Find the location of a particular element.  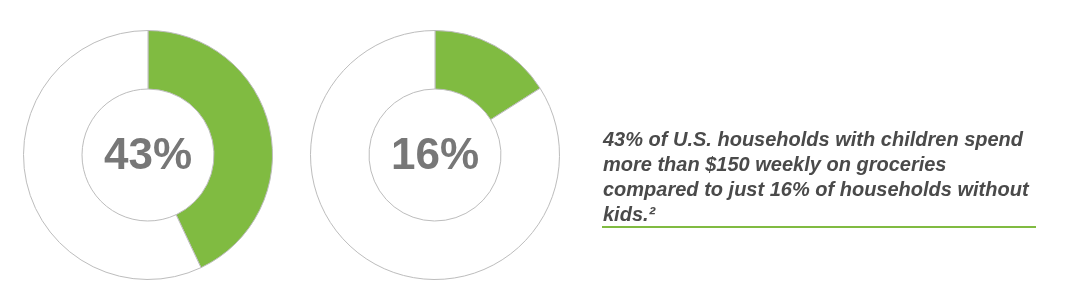

text: 43% of U.S. households with children spend more than $150 weekly on groceries compared to just 16% of households without kids.² is located at coordinates (817, 177).